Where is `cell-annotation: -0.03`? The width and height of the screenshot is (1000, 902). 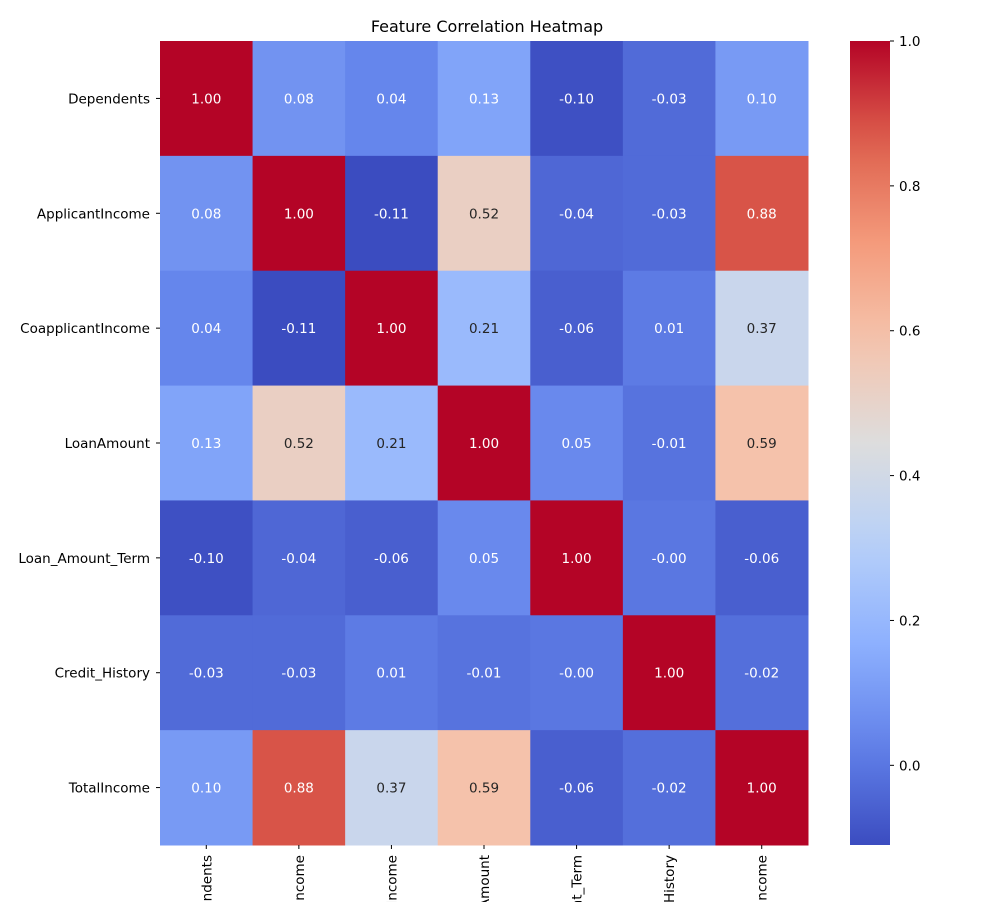
cell-annotation: -0.03 is located at coordinates (206, 674).